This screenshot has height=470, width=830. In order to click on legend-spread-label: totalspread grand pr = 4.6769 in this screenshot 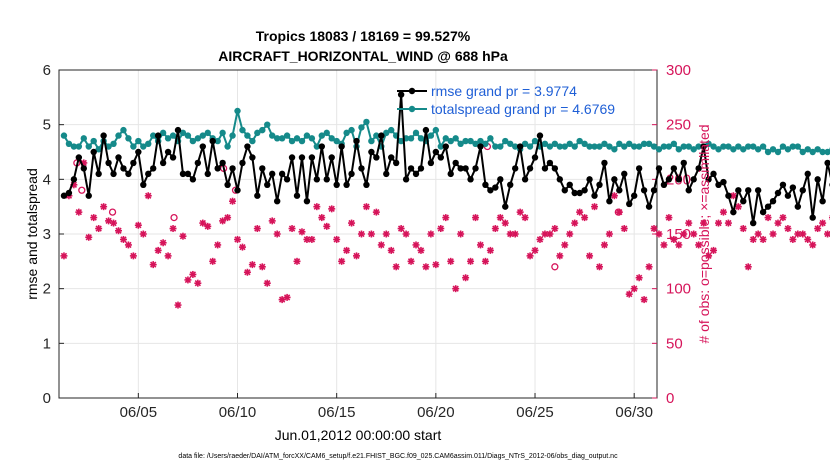, I will do `click(523, 109)`.